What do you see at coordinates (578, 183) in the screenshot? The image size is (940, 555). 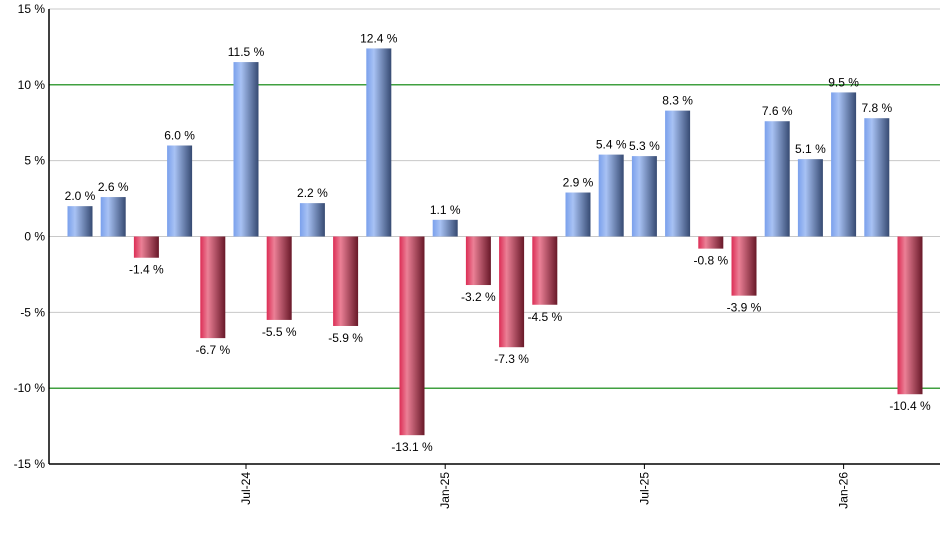 I see `data-label: 2.9 %` at bounding box center [578, 183].